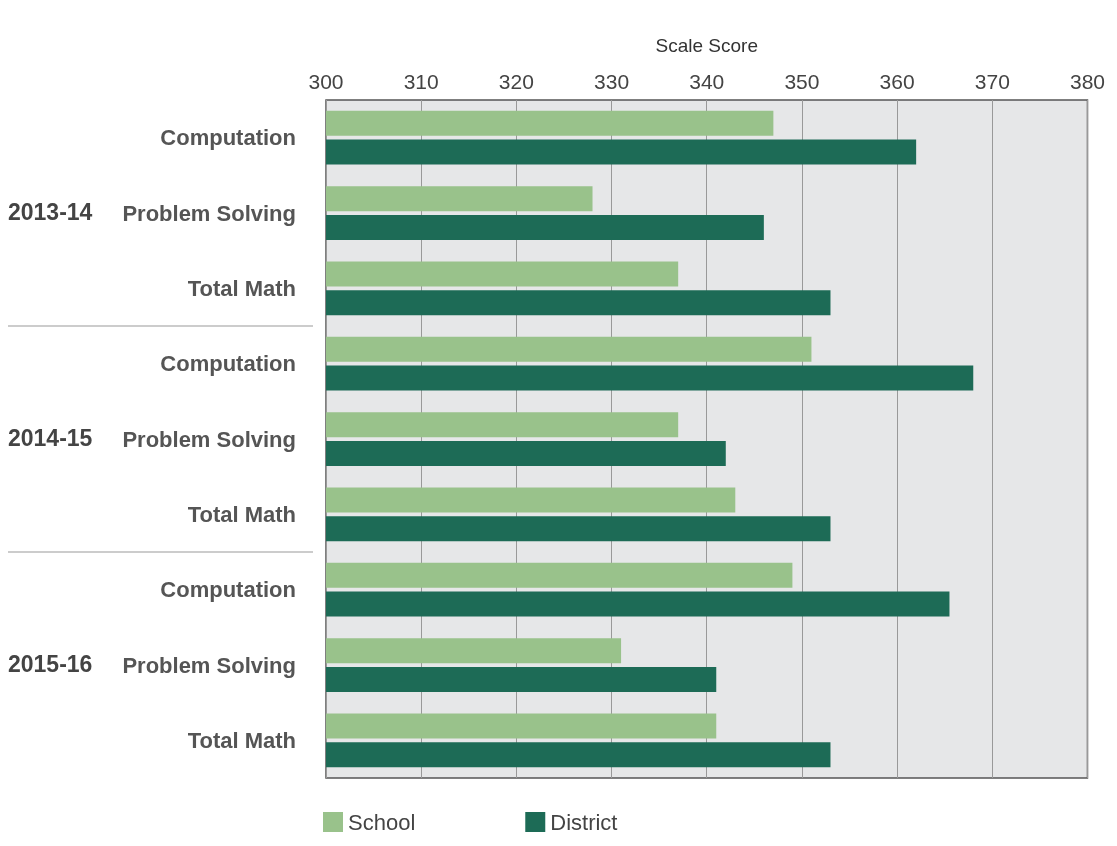 This screenshot has height=846, width=1117. Describe the element at coordinates (707, 81) in the screenshot. I see `x-tick-label: 340` at that location.